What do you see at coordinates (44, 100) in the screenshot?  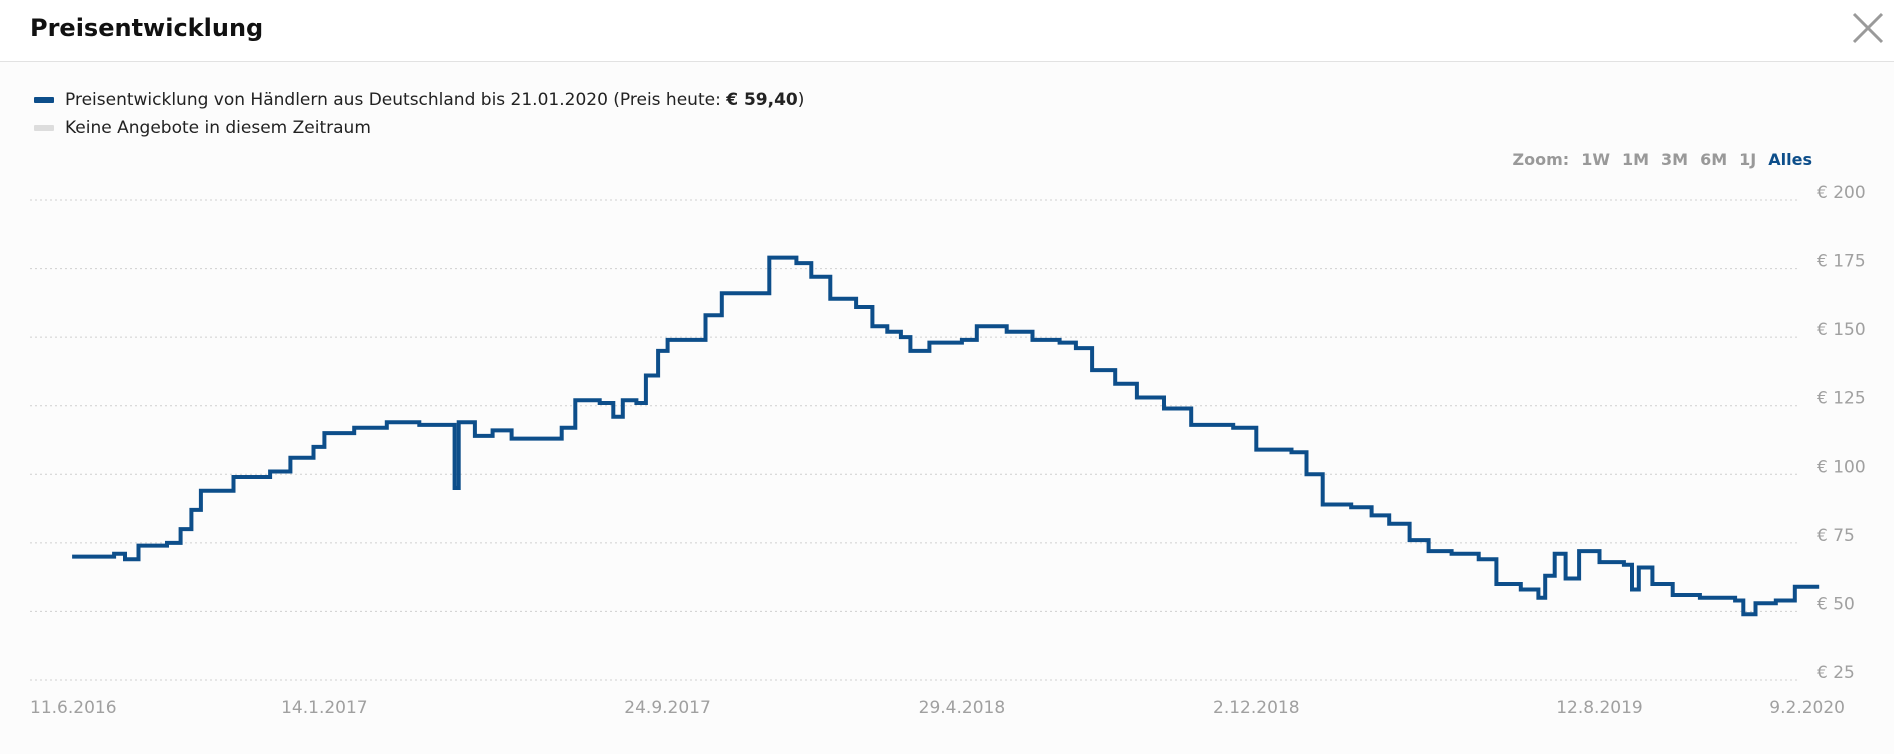 I see `legend-swatch-price` at bounding box center [44, 100].